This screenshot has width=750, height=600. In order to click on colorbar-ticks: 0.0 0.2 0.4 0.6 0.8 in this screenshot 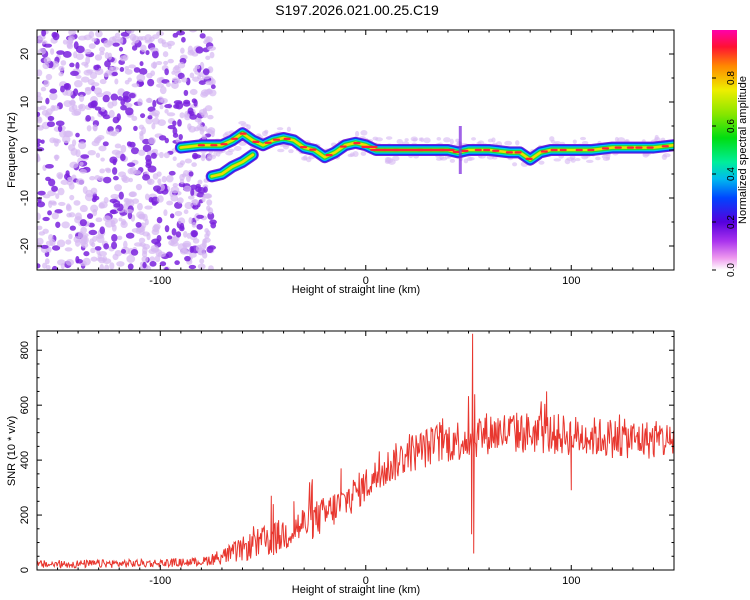, I will do `click(724, 174)`.